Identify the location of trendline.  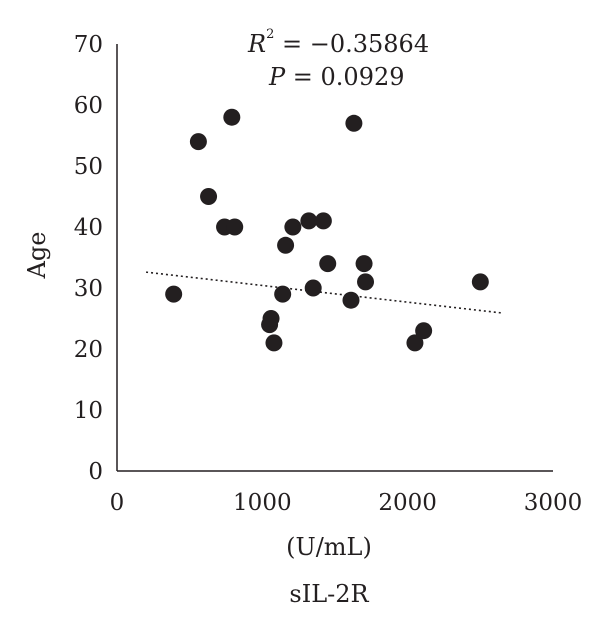
(324, 292).